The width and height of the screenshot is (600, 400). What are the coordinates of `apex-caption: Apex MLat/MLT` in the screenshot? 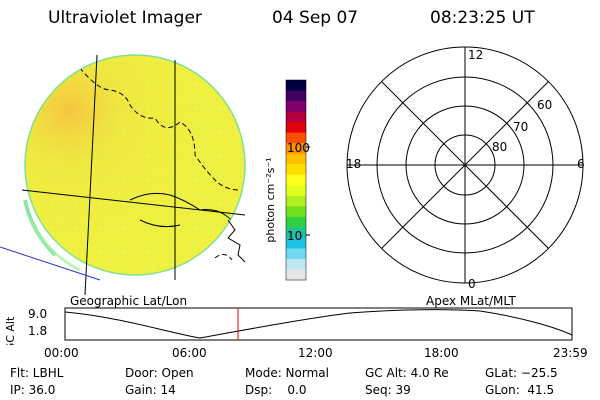 It's located at (471, 301).